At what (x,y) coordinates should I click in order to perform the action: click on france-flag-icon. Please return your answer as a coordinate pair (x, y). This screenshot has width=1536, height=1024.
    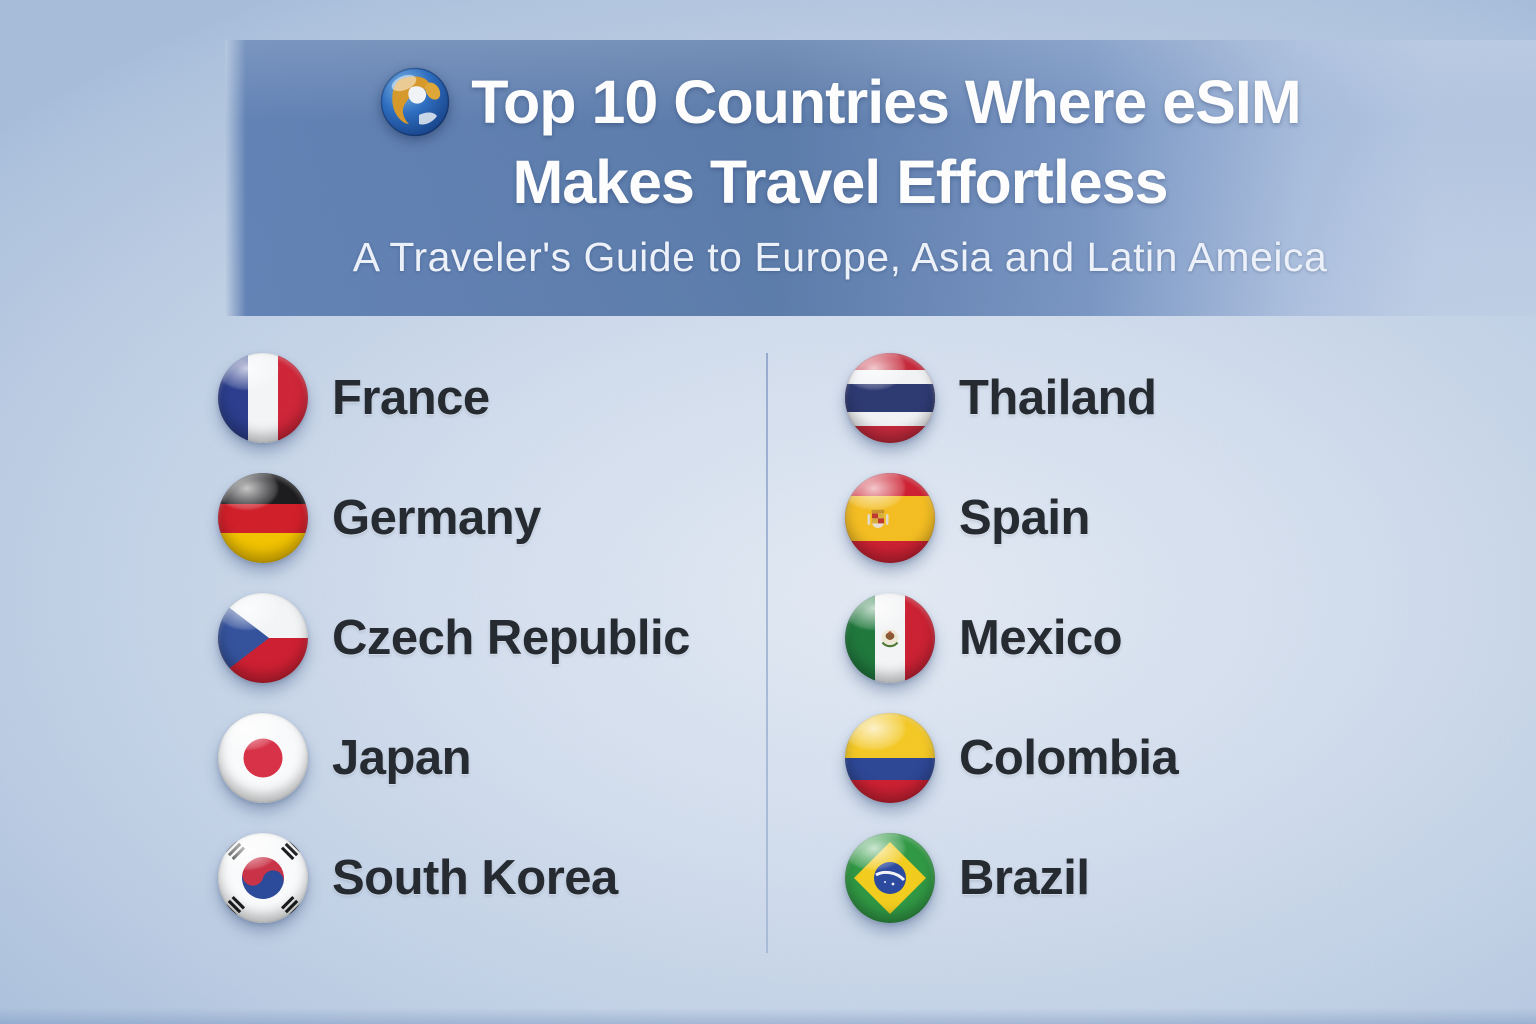
    Looking at the image, I should click on (263, 397).